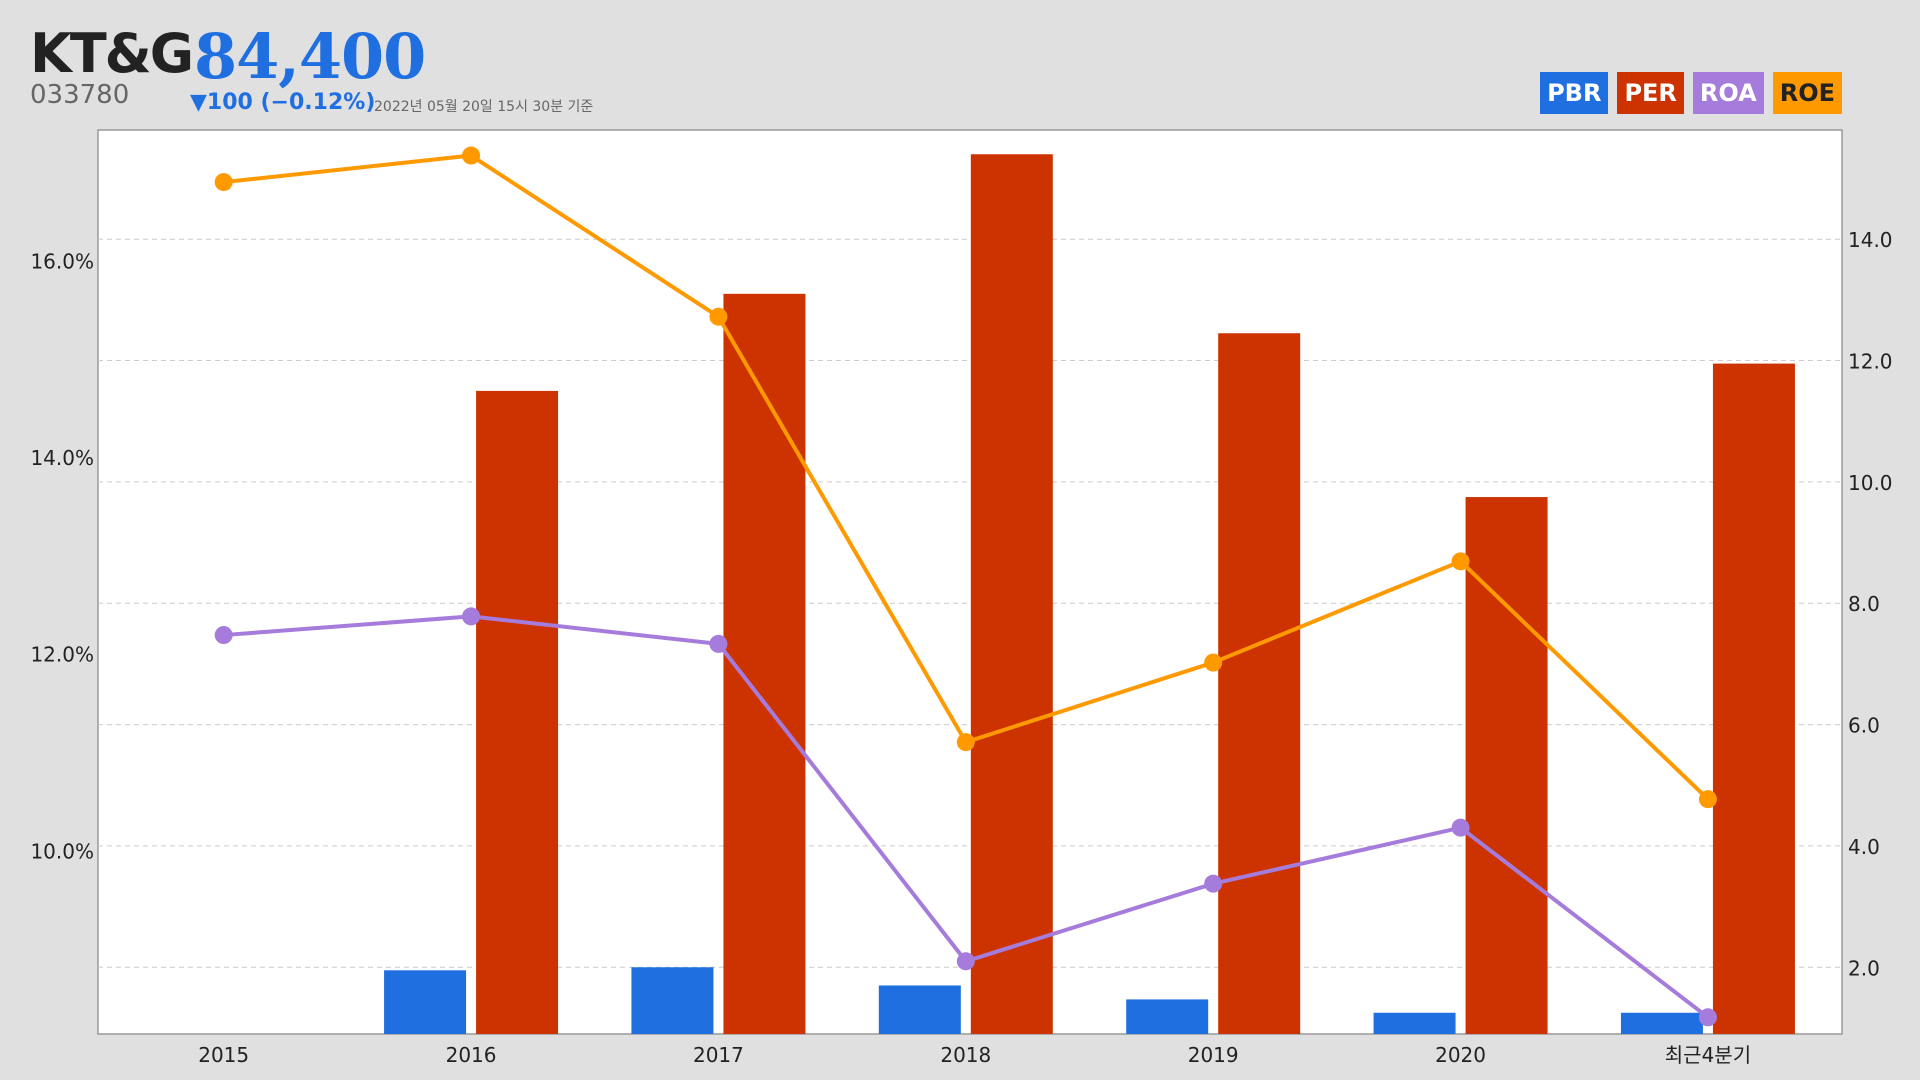 This screenshot has width=1920, height=1080. What do you see at coordinates (1870, 362) in the screenshot?
I see `right-tick-label: 12.0` at bounding box center [1870, 362].